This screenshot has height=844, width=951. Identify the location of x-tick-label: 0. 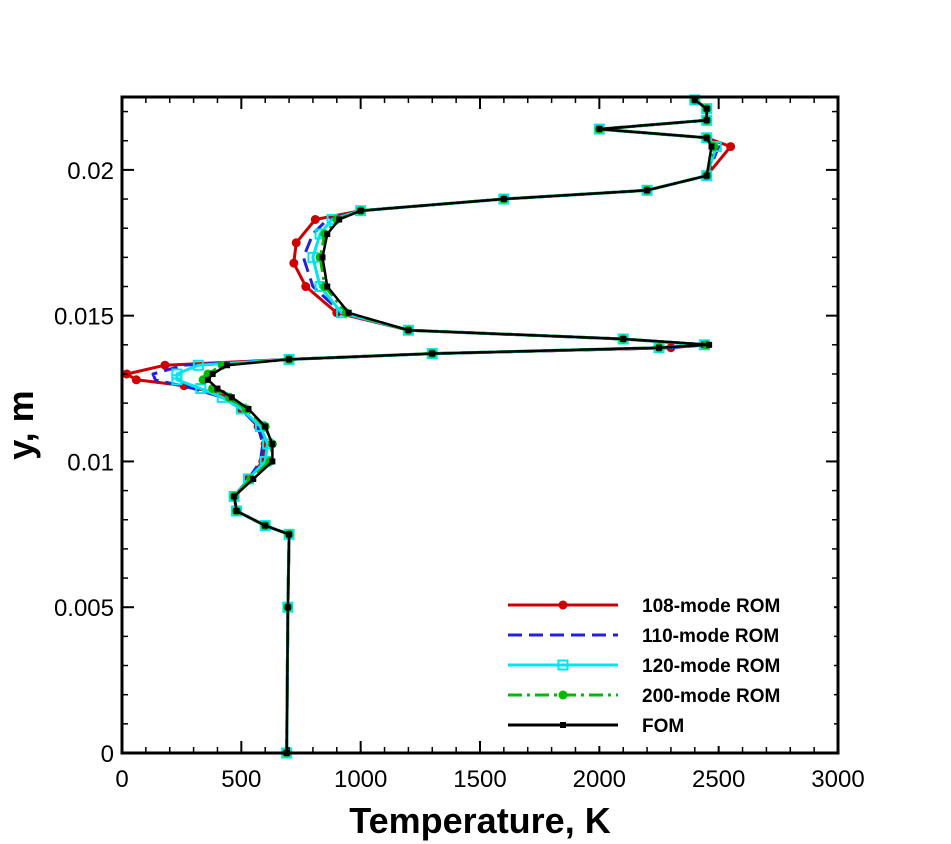
(121, 779).